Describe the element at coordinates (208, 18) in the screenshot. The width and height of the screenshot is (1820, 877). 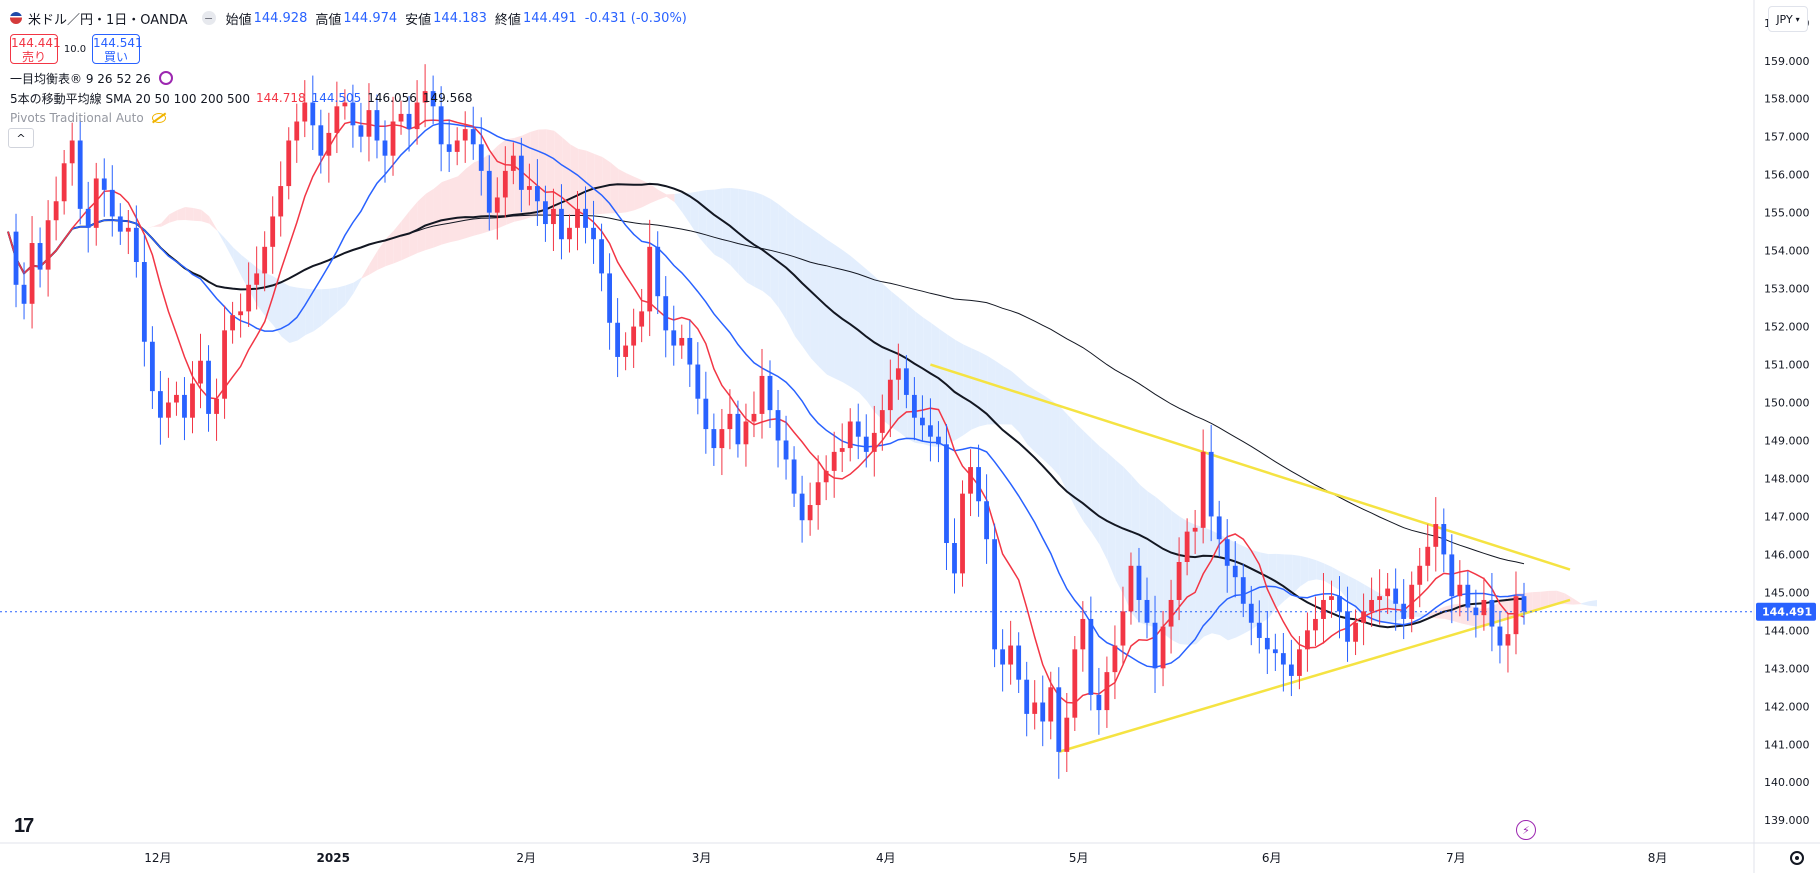
I see `hide-series-icon: −` at that location.